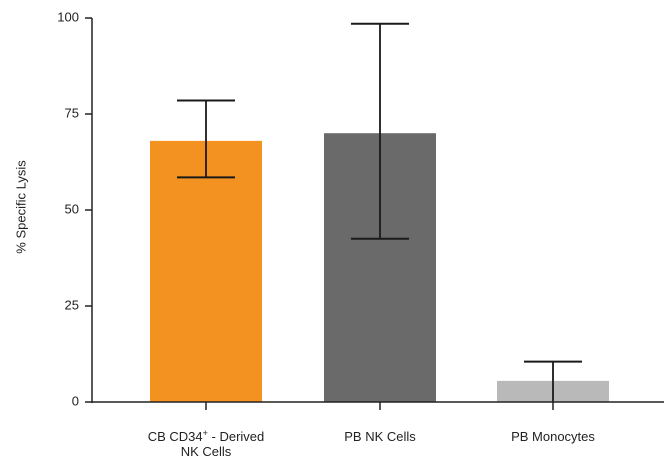 This screenshot has height=461, width=667. I want to click on y-tick-label-0: 0, so click(75, 400).